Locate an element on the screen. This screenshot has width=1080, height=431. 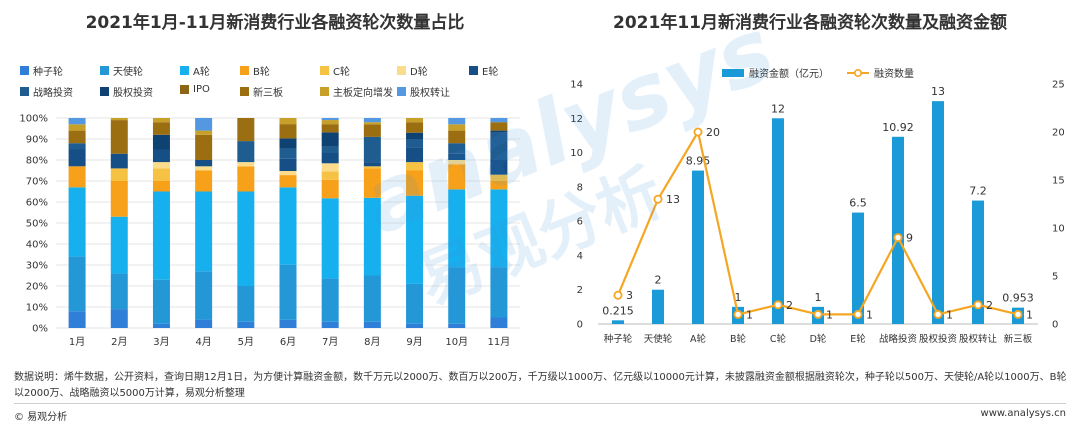
line-value-label: 20 is located at coordinates (713, 132).